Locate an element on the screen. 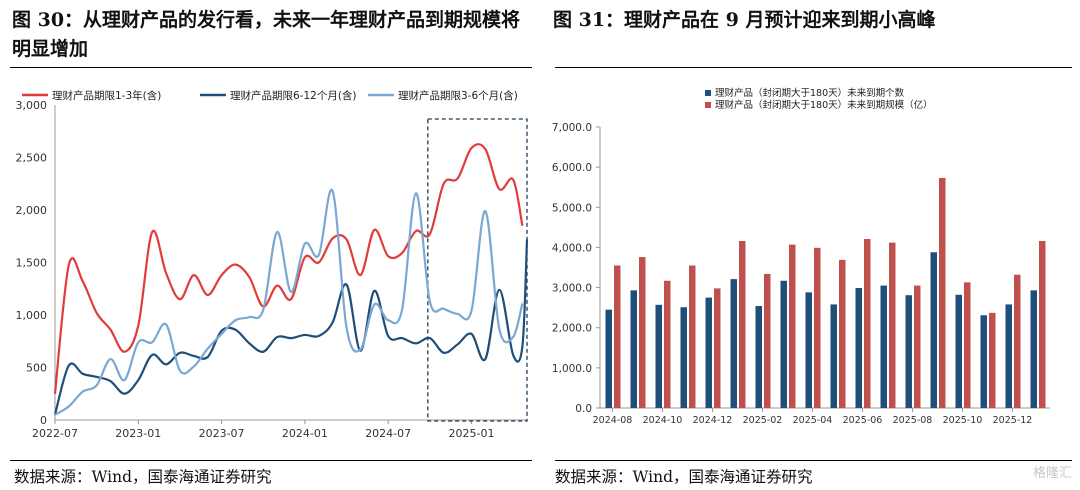 The width and height of the screenshot is (1080, 490). y-tick-label: 6,000.0 is located at coordinates (572, 168).